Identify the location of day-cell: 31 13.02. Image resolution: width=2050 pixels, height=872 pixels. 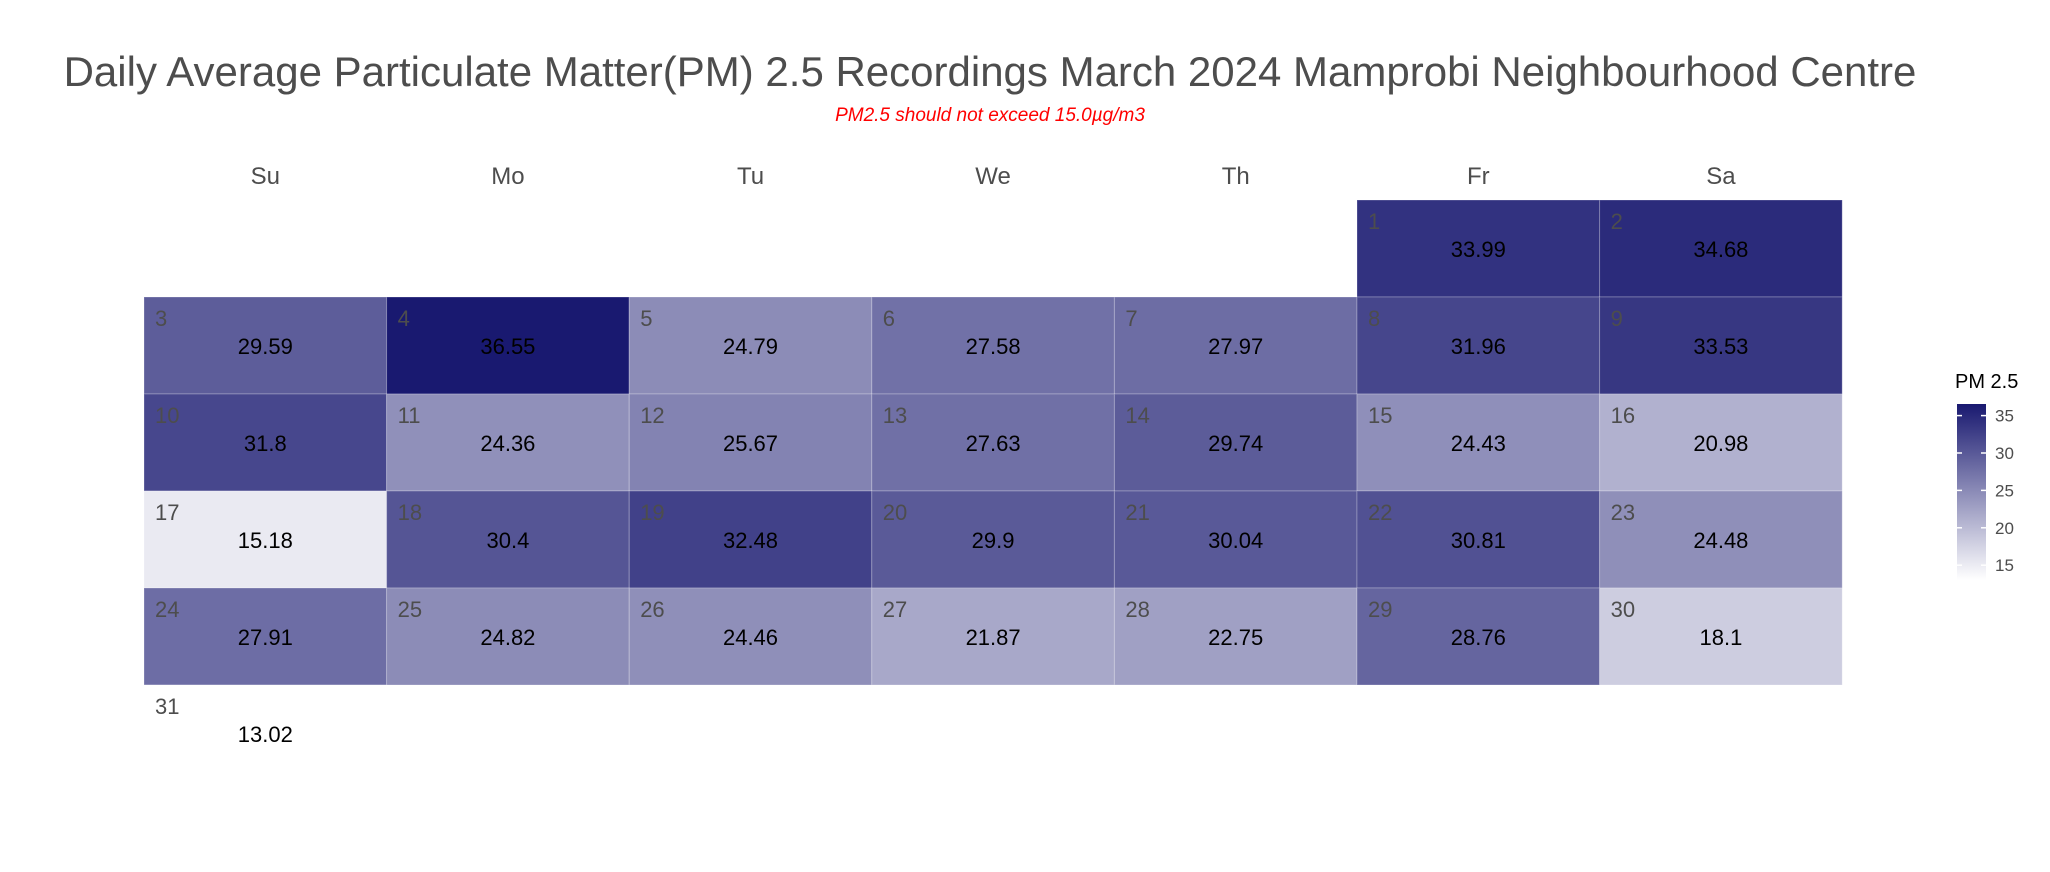
(265, 733).